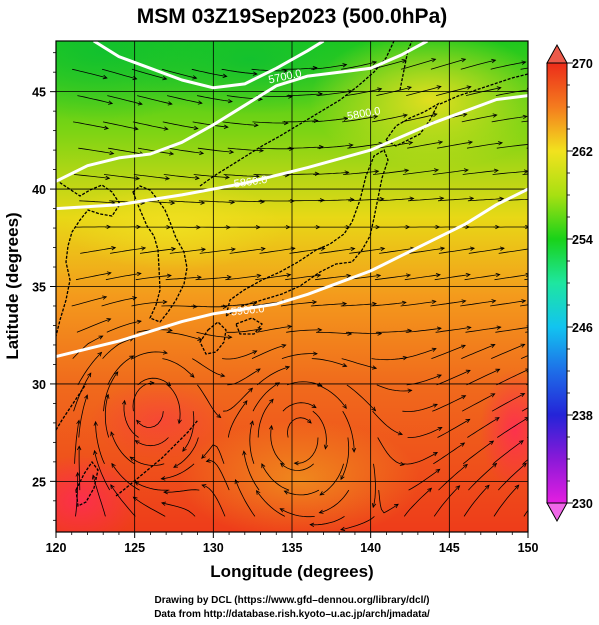 The image size is (599, 625). What do you see at coordinates (582, 328) in the screenshot?
I see `colorbar-tick-label: 246` at bounding box center [582, 328].